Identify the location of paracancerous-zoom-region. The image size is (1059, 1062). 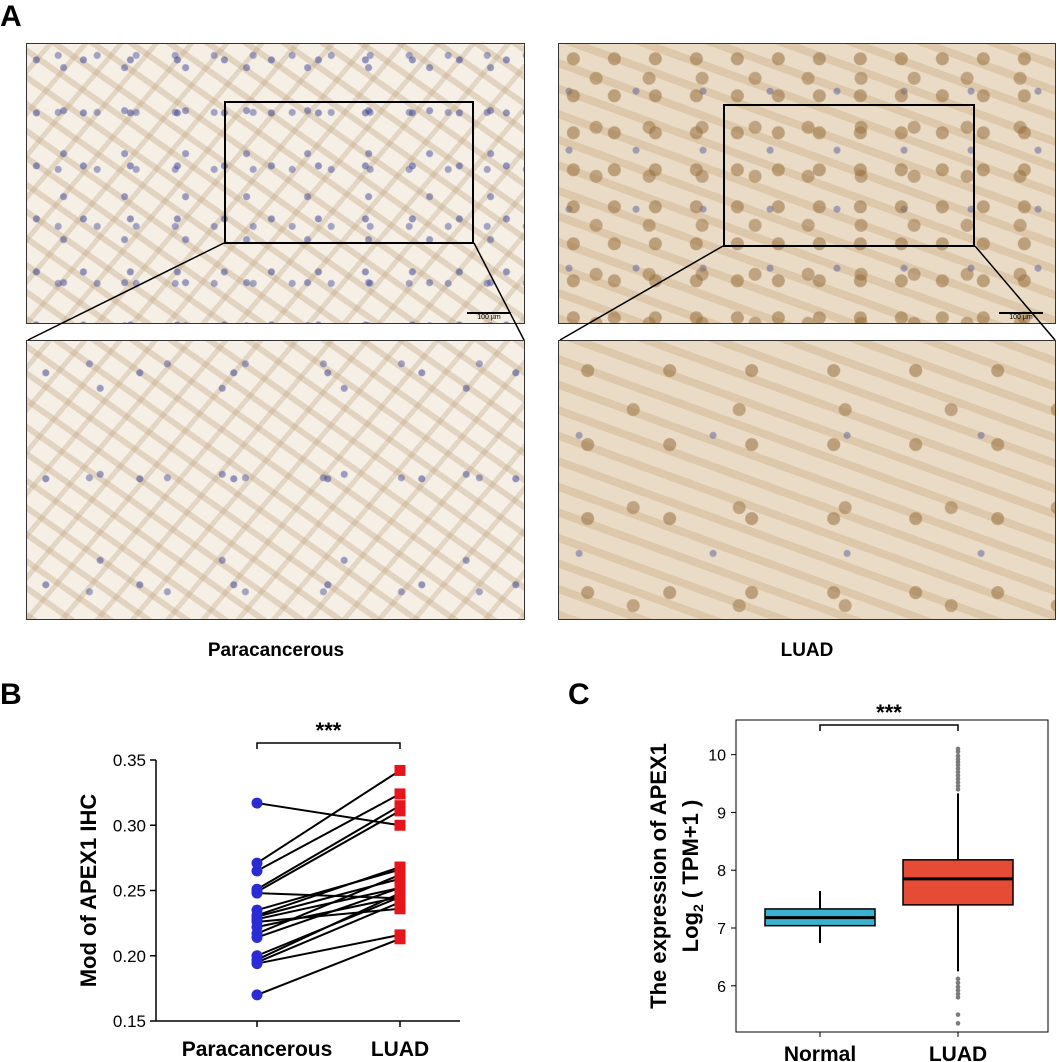
(349, 172).